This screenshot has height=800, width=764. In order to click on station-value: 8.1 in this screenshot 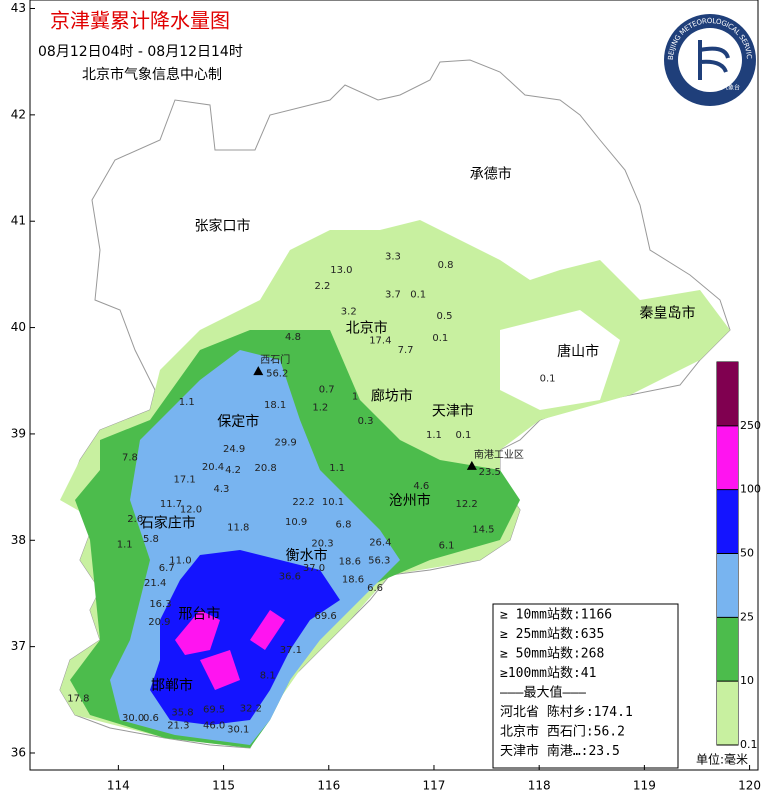, I will do `click(268, 675)`.